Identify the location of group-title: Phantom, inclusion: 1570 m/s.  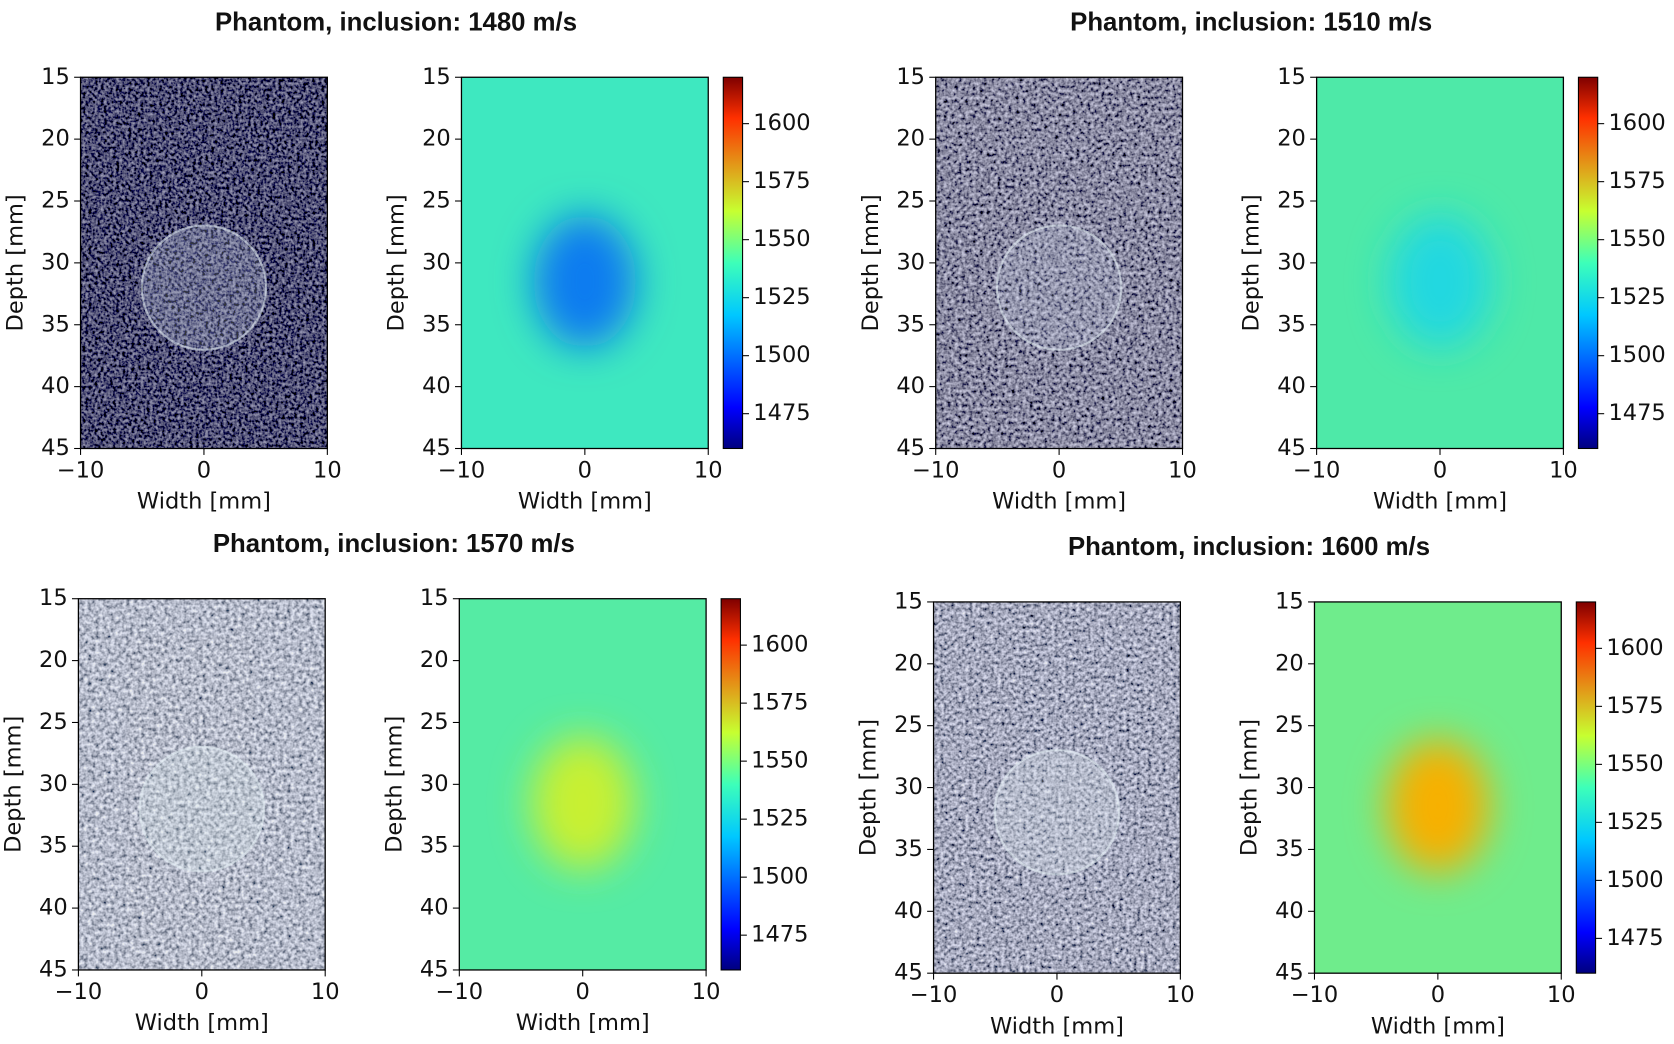
(394, 544).